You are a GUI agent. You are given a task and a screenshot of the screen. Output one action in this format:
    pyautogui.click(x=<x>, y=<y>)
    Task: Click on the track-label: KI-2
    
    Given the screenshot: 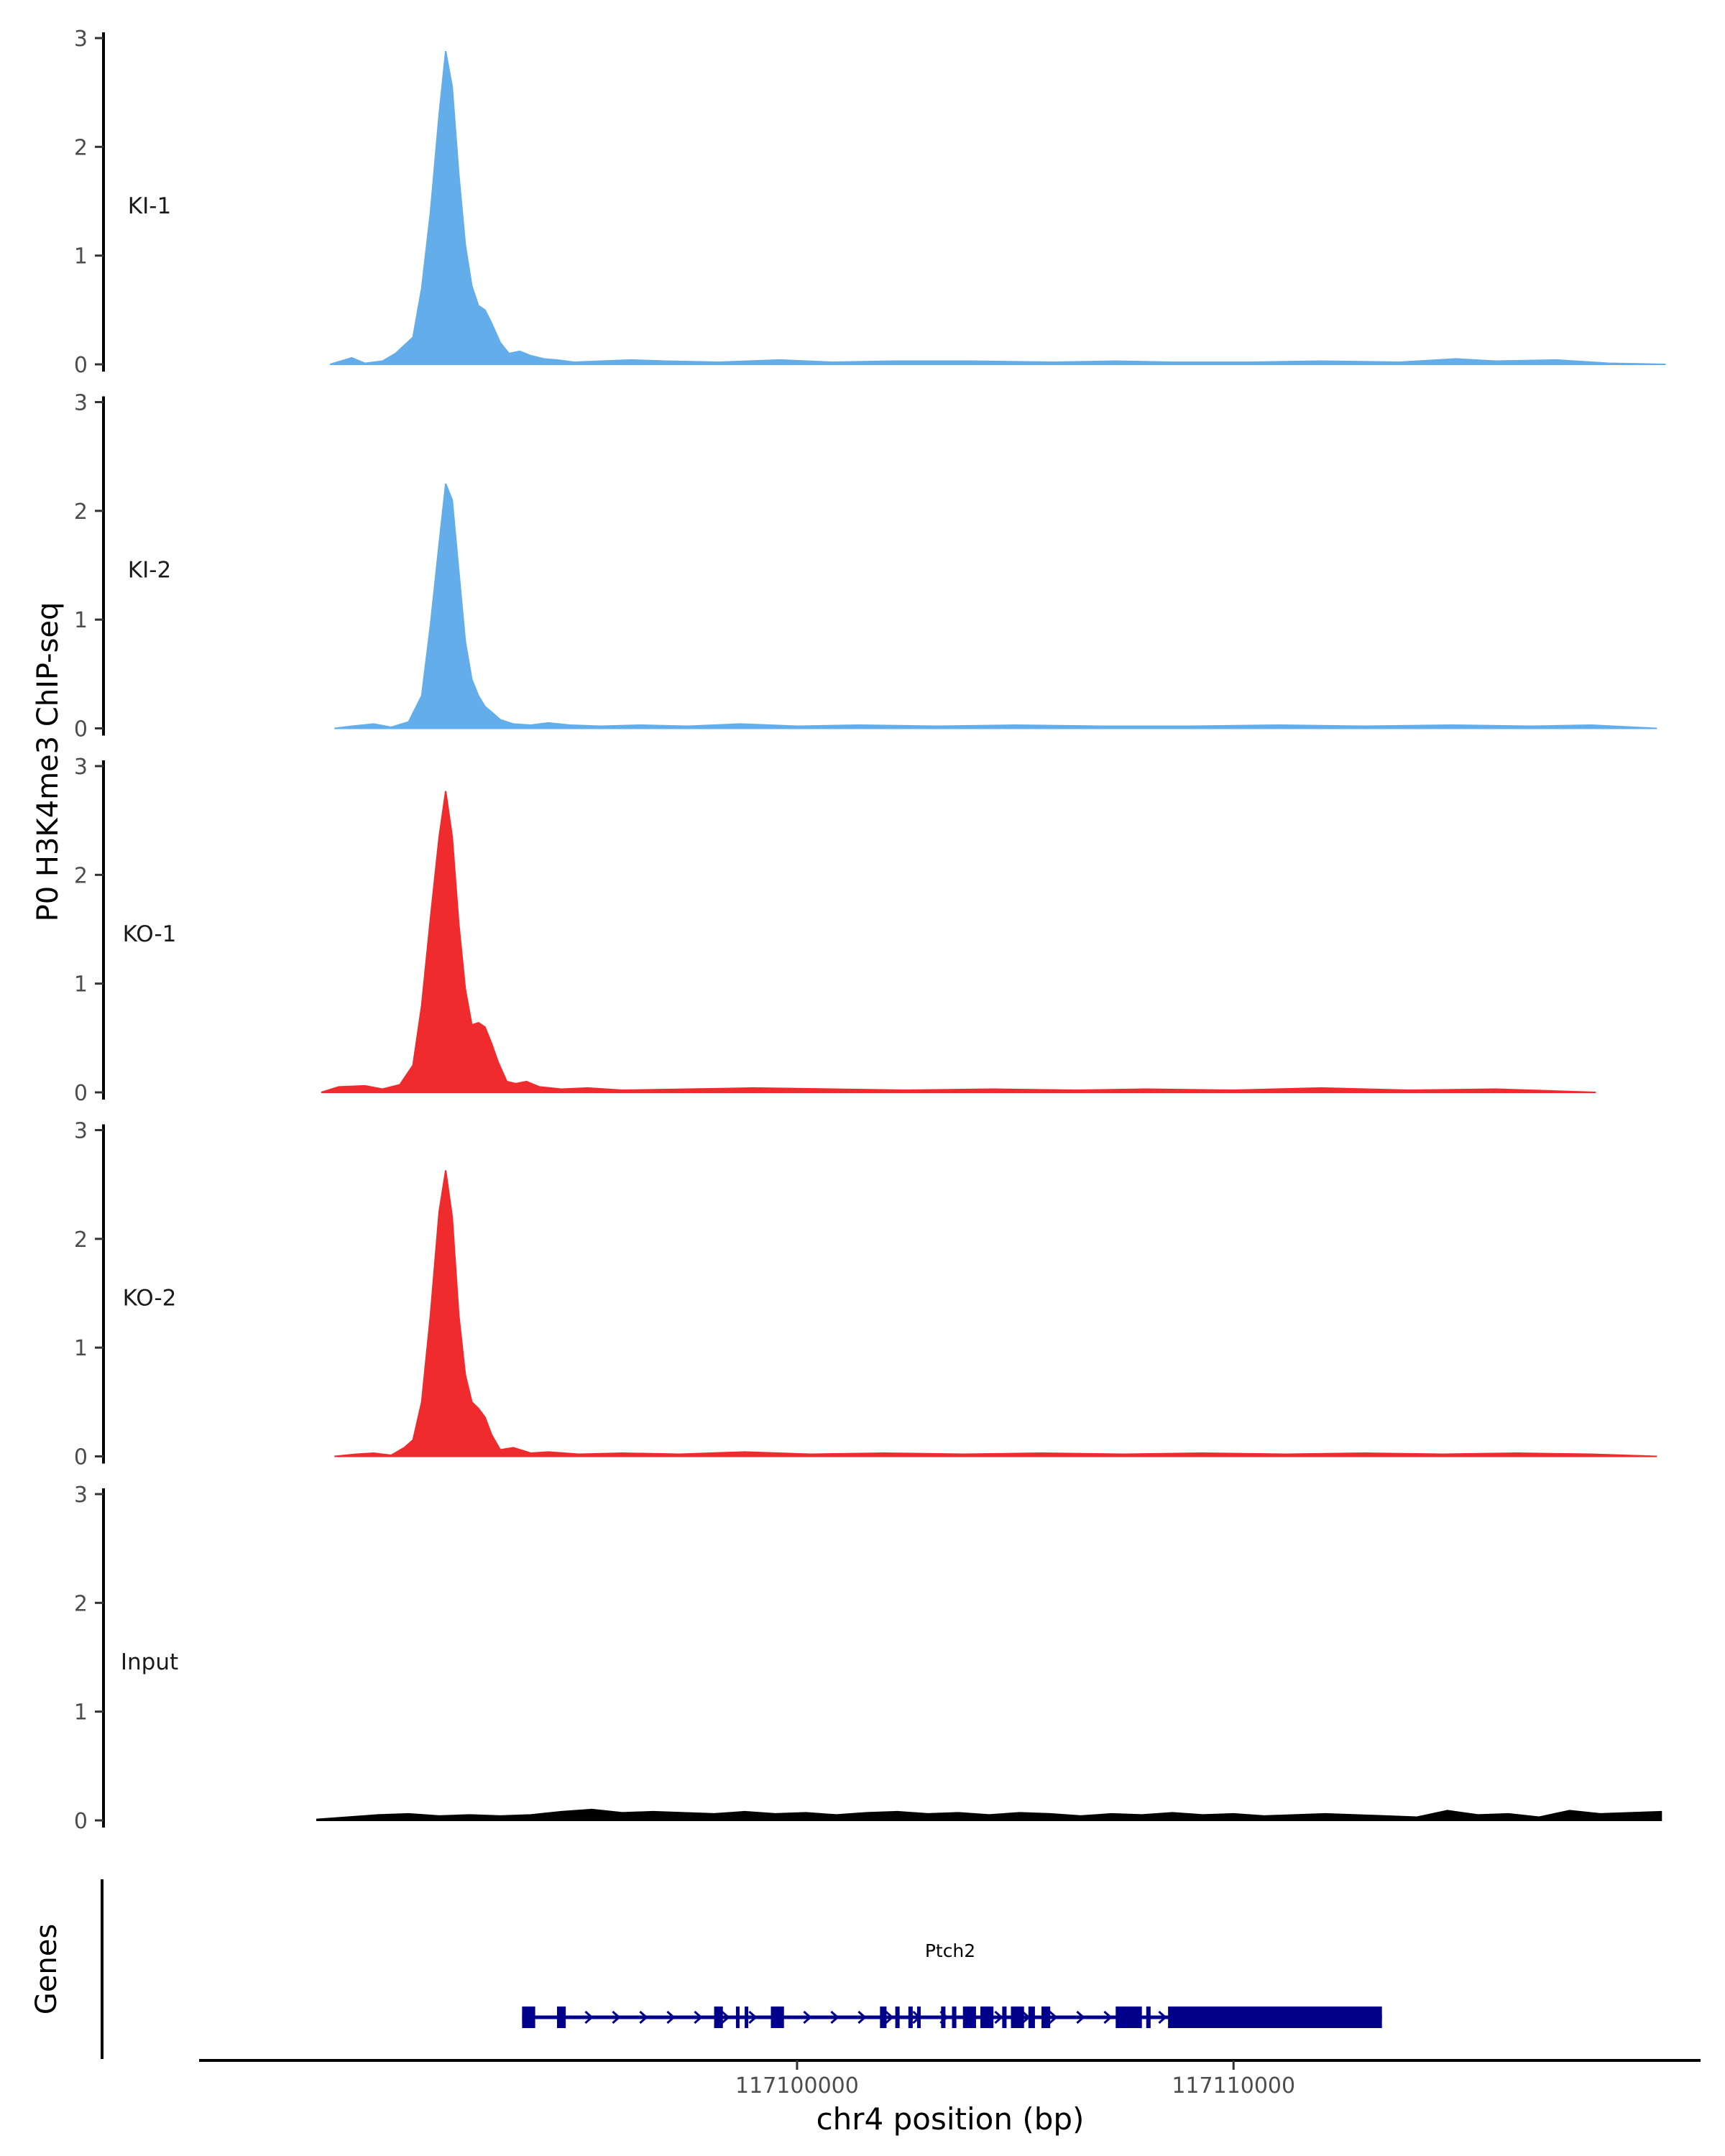 What is the action you would take?
    pyautogui.click(x=149, y=571)
    